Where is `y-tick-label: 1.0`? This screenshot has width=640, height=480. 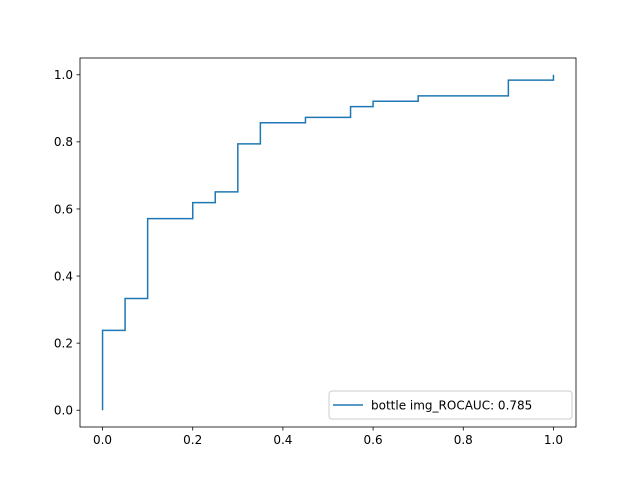 y-tick-label: 1.0 is located at coordinates (63, 75).